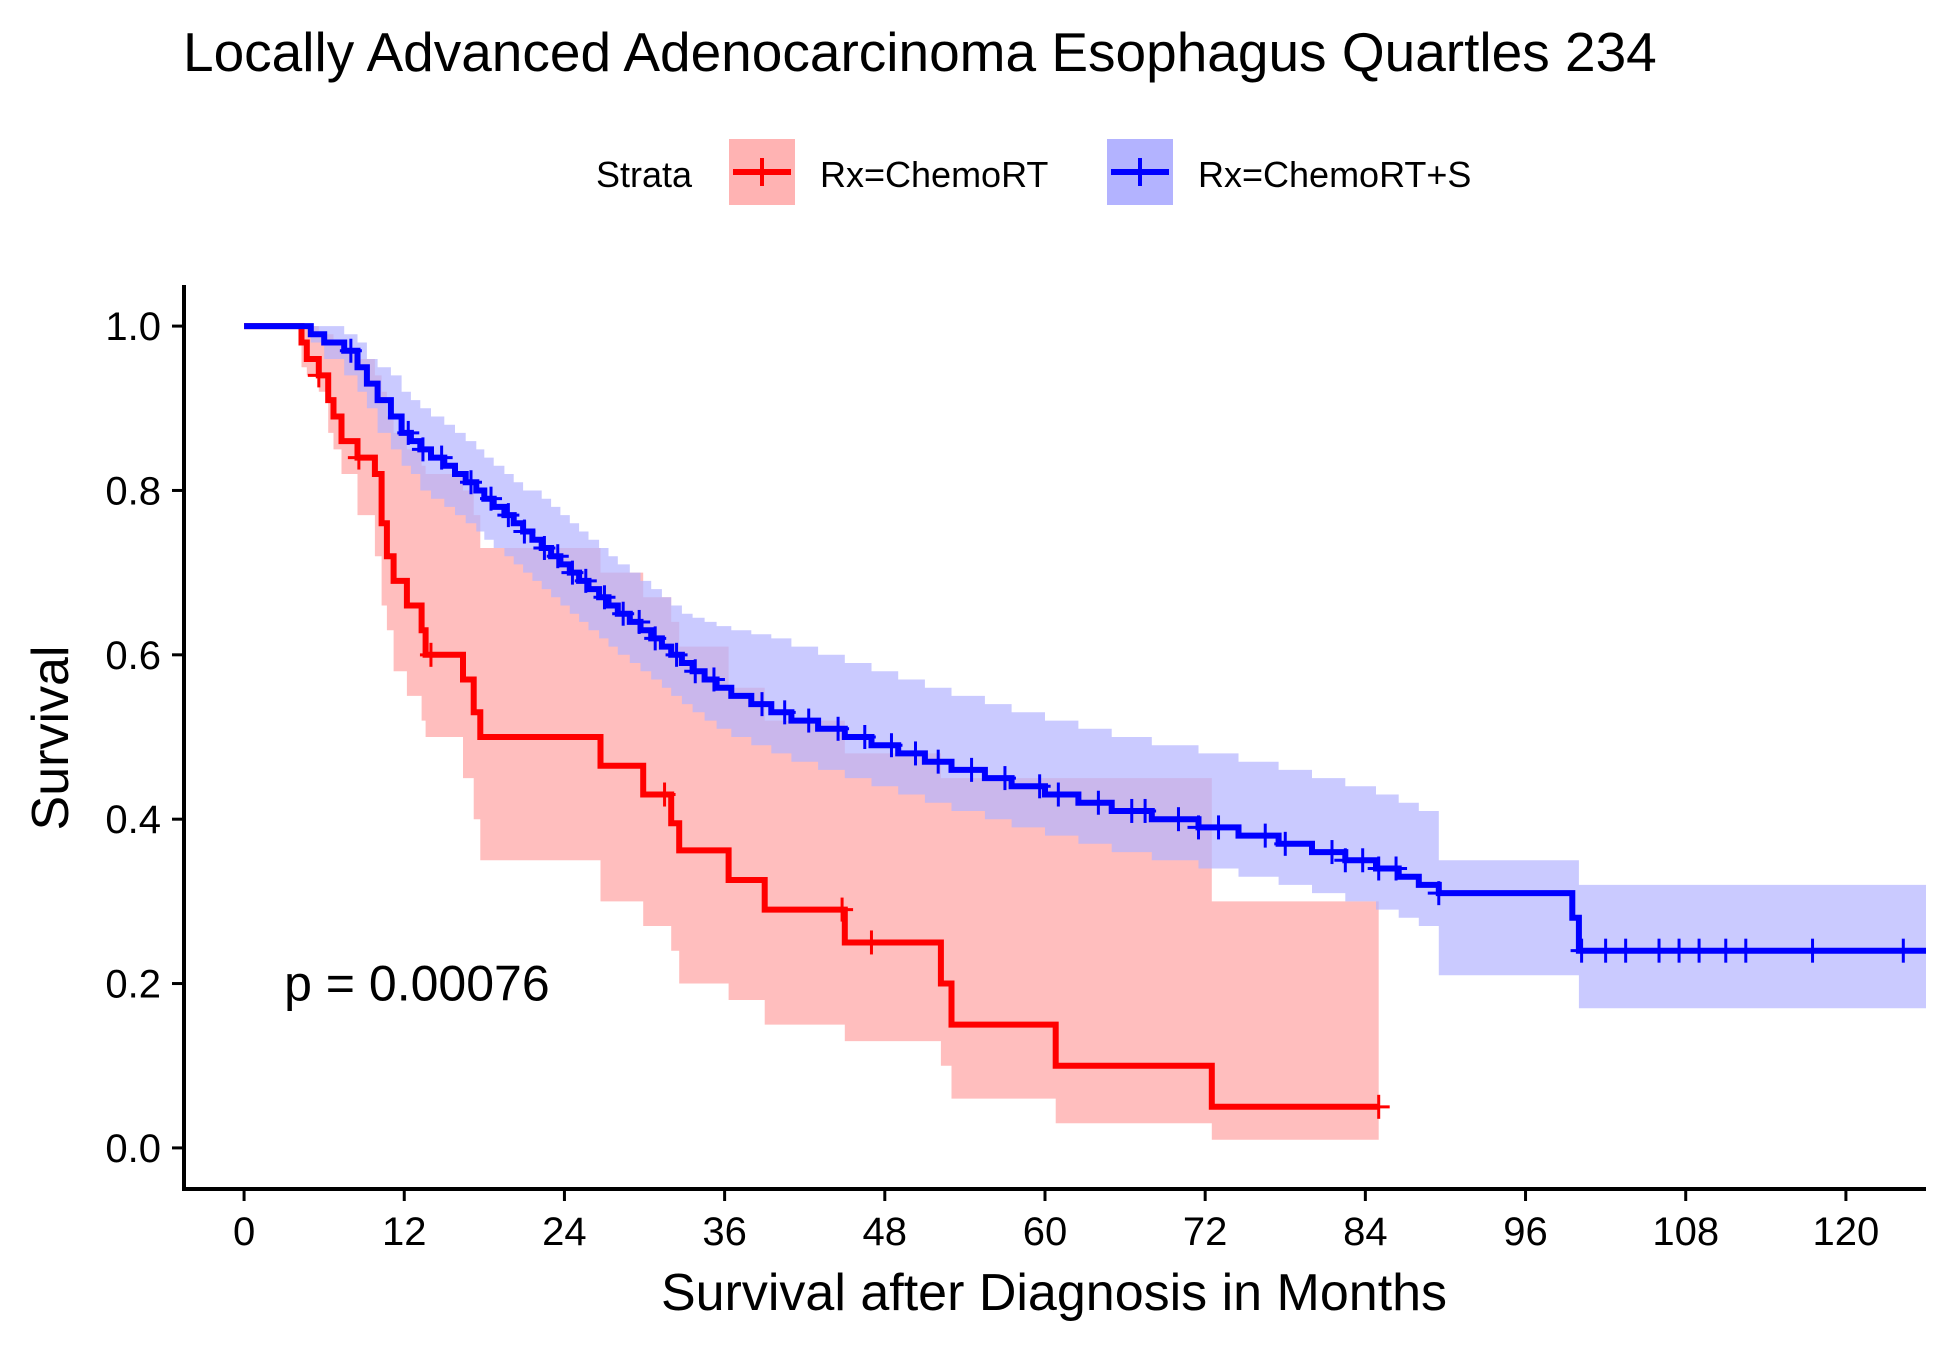 The image size is (1950, 1349). What do you see at coordinates (51, 738) in the screenshot?
I see `y-axis-label: Survival` at bounding box center [51, 738].